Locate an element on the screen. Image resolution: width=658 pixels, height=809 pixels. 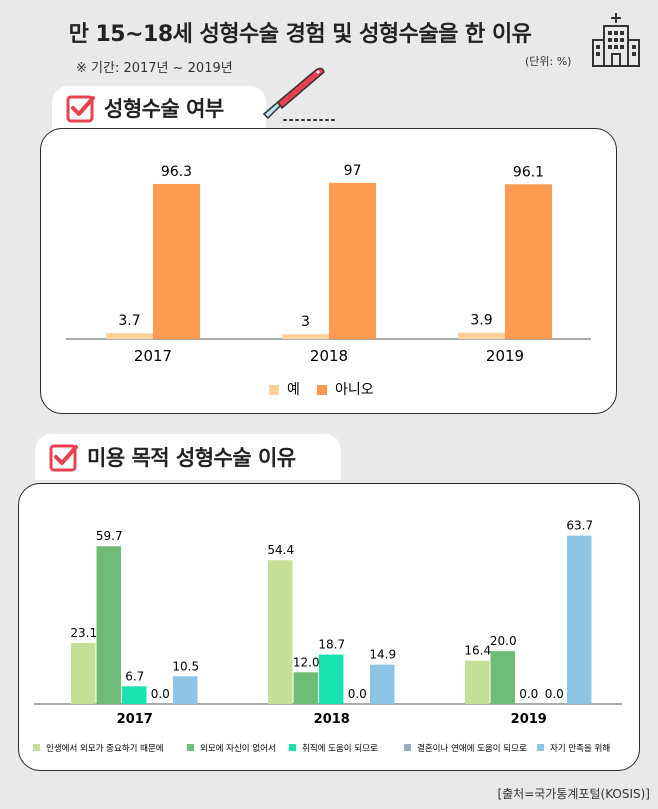
data-label: 20.0 is located at coordinates (503, 641).